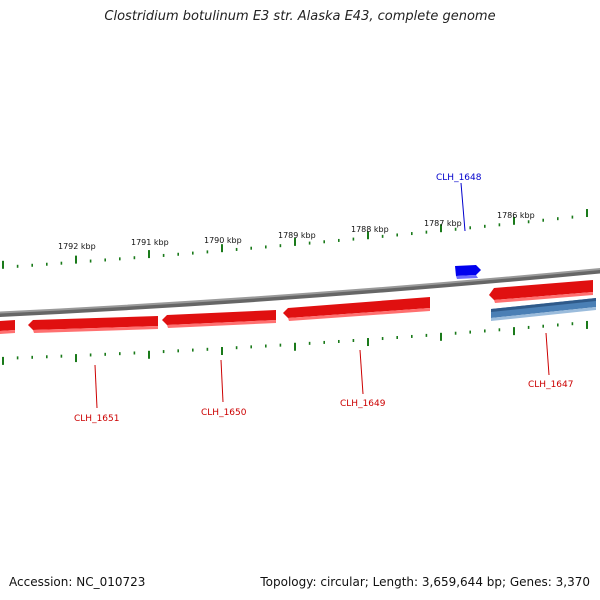 The image size is (600, 600). I want to click on rna-feature, so click(543, 309).